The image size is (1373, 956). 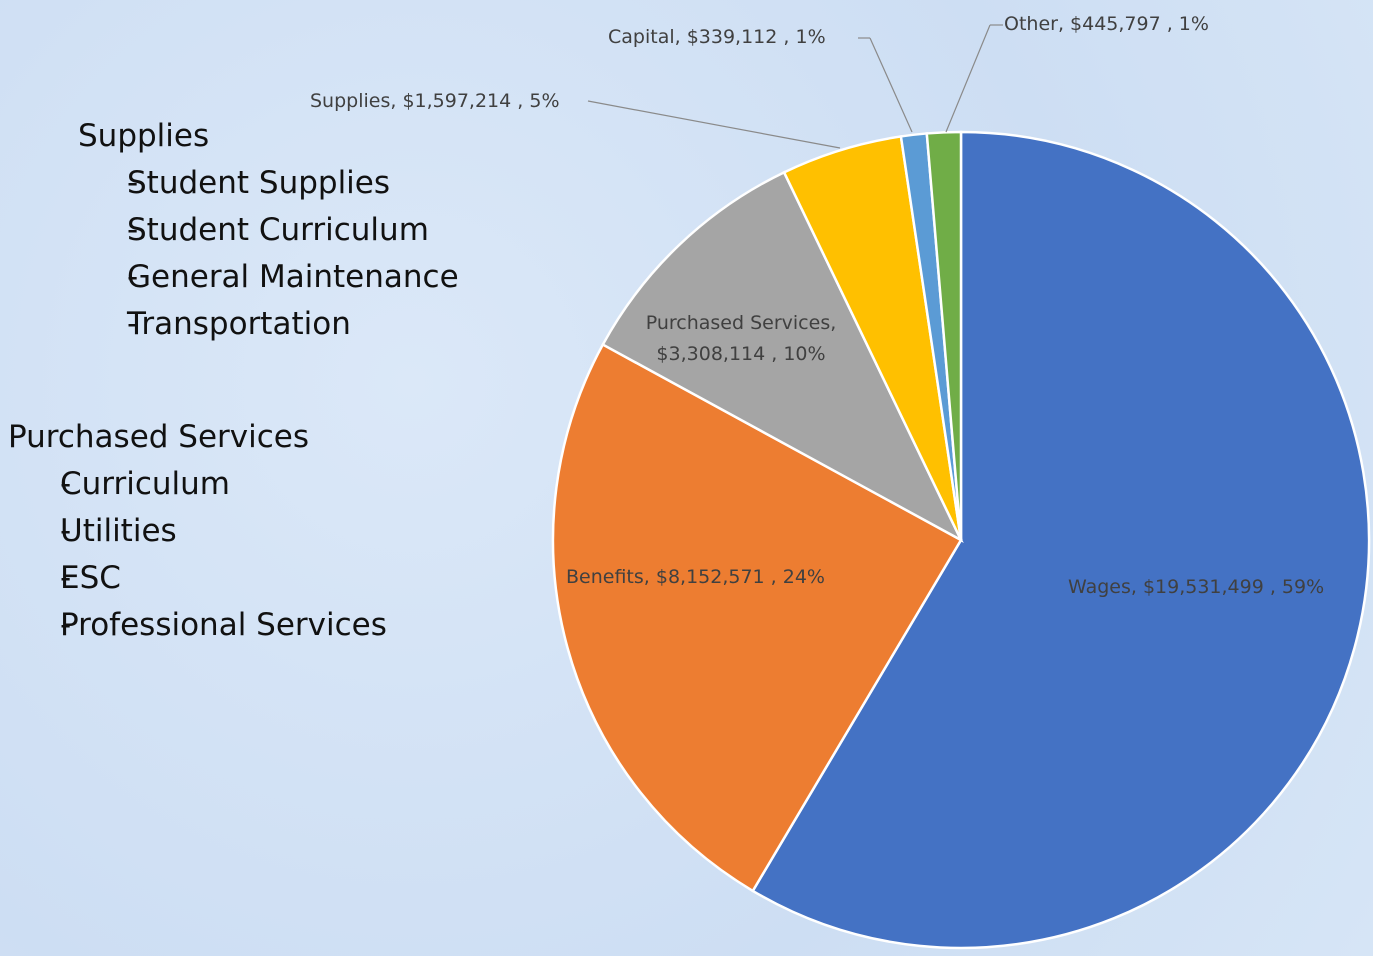 What do you see at coordinates (1106, 24) in the screenshot?
I see `data-label: Other, $445,797 , 1%` at bounding box center [1106, 24].